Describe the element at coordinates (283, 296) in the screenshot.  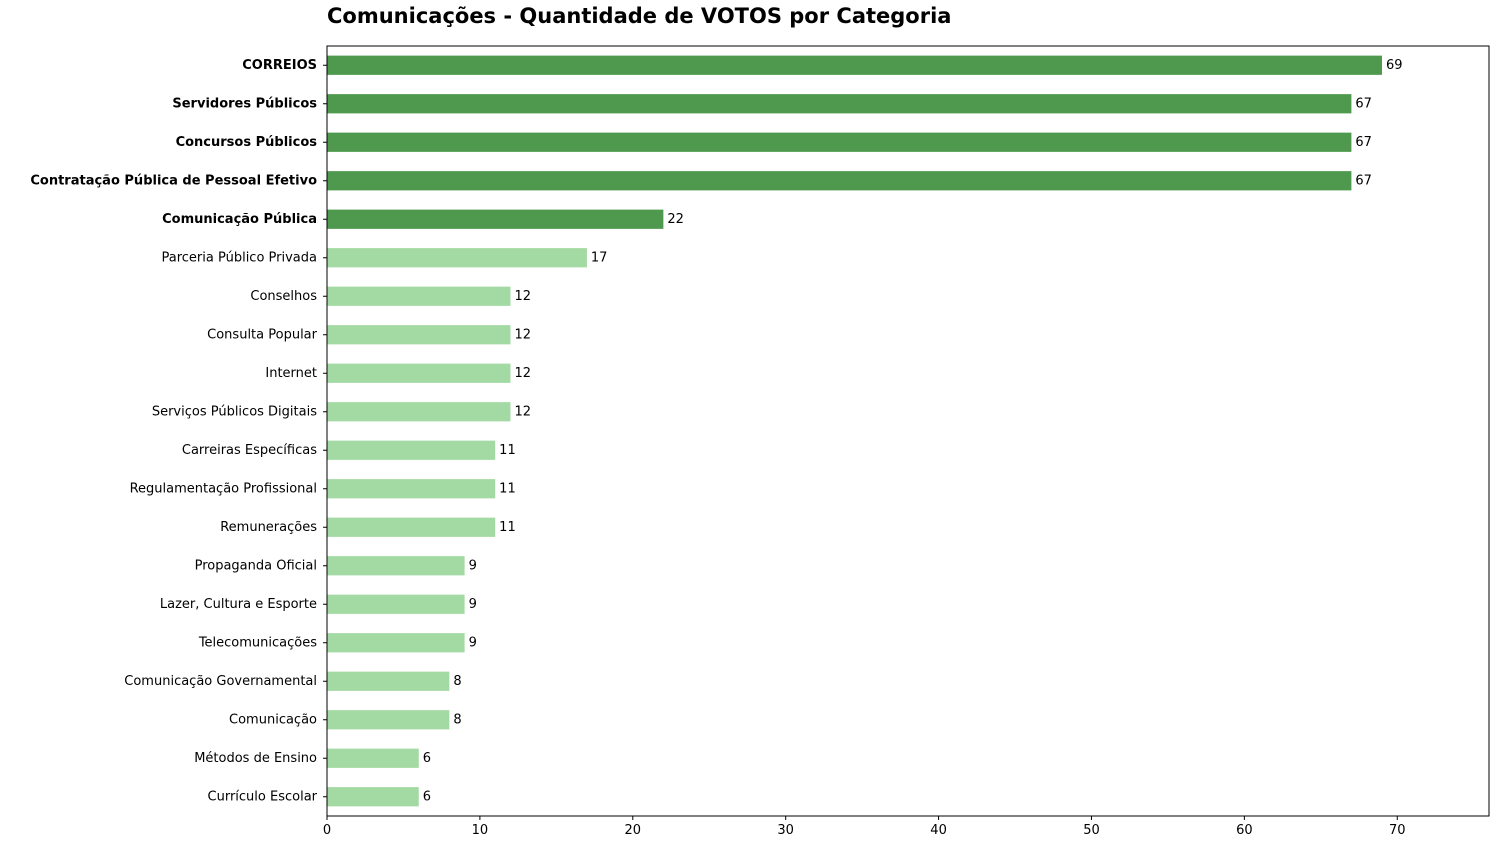
I see `category-label: Conselhos` at that location.